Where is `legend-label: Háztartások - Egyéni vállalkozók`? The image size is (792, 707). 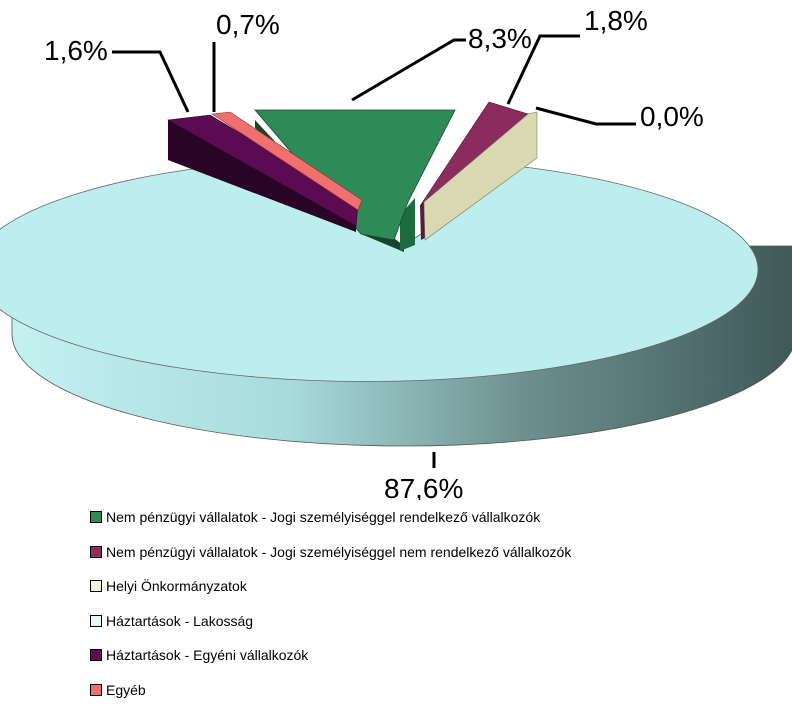
legend-label: Háztartások - Egyéni vállalkozók is located at coordinates (207, 655).